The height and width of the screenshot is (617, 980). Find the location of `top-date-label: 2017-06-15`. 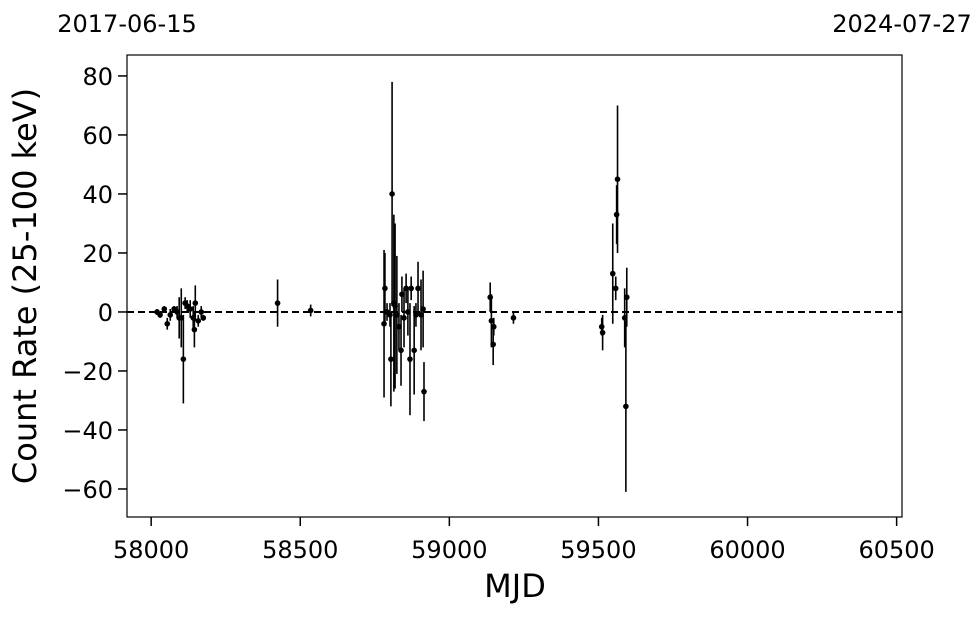

top-date-label: 2017-06-15 is located at coordinates (126, 24).